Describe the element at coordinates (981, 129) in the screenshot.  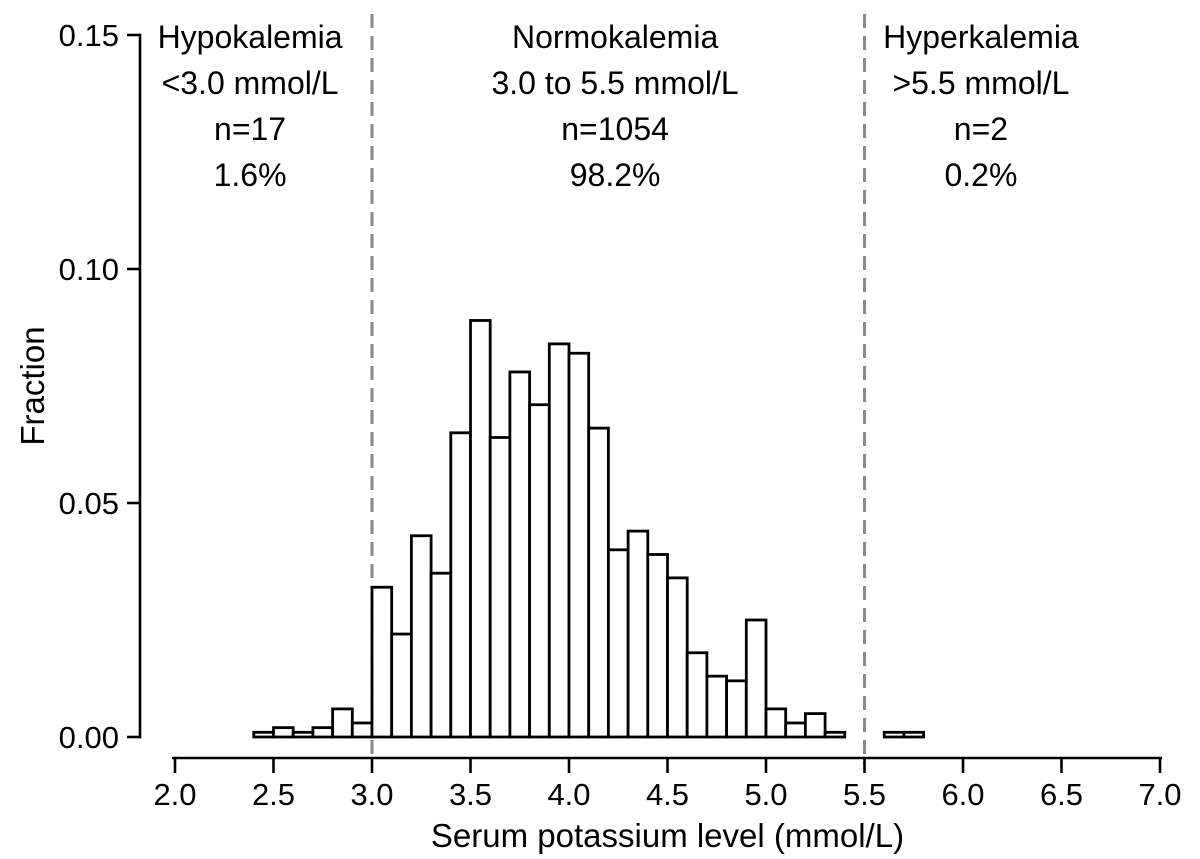
I see `annotation-line: n=2` at that location.